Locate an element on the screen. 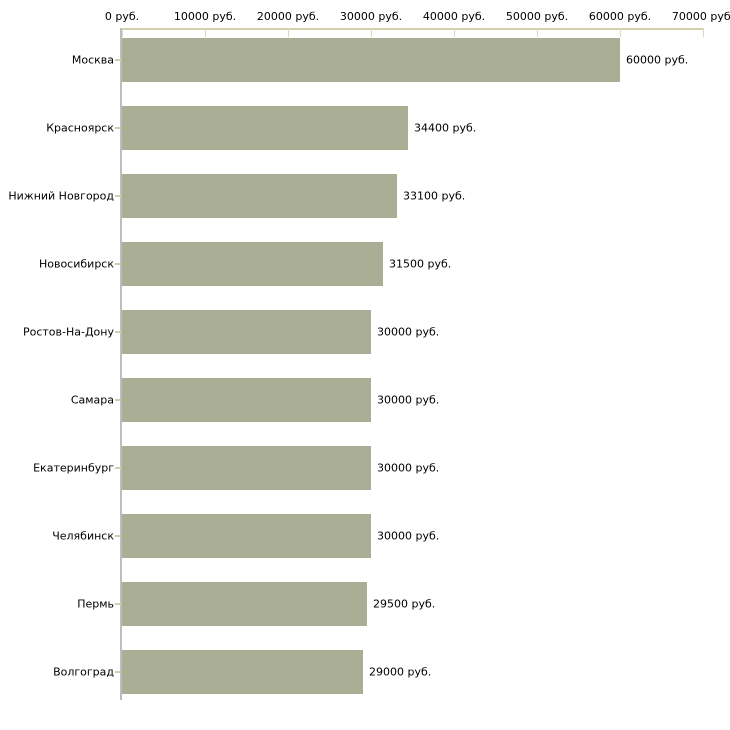 The width and height of the screenshot is (730, 730). bar-row: Самара 30000 руб. is located at coordinates (365, 400).